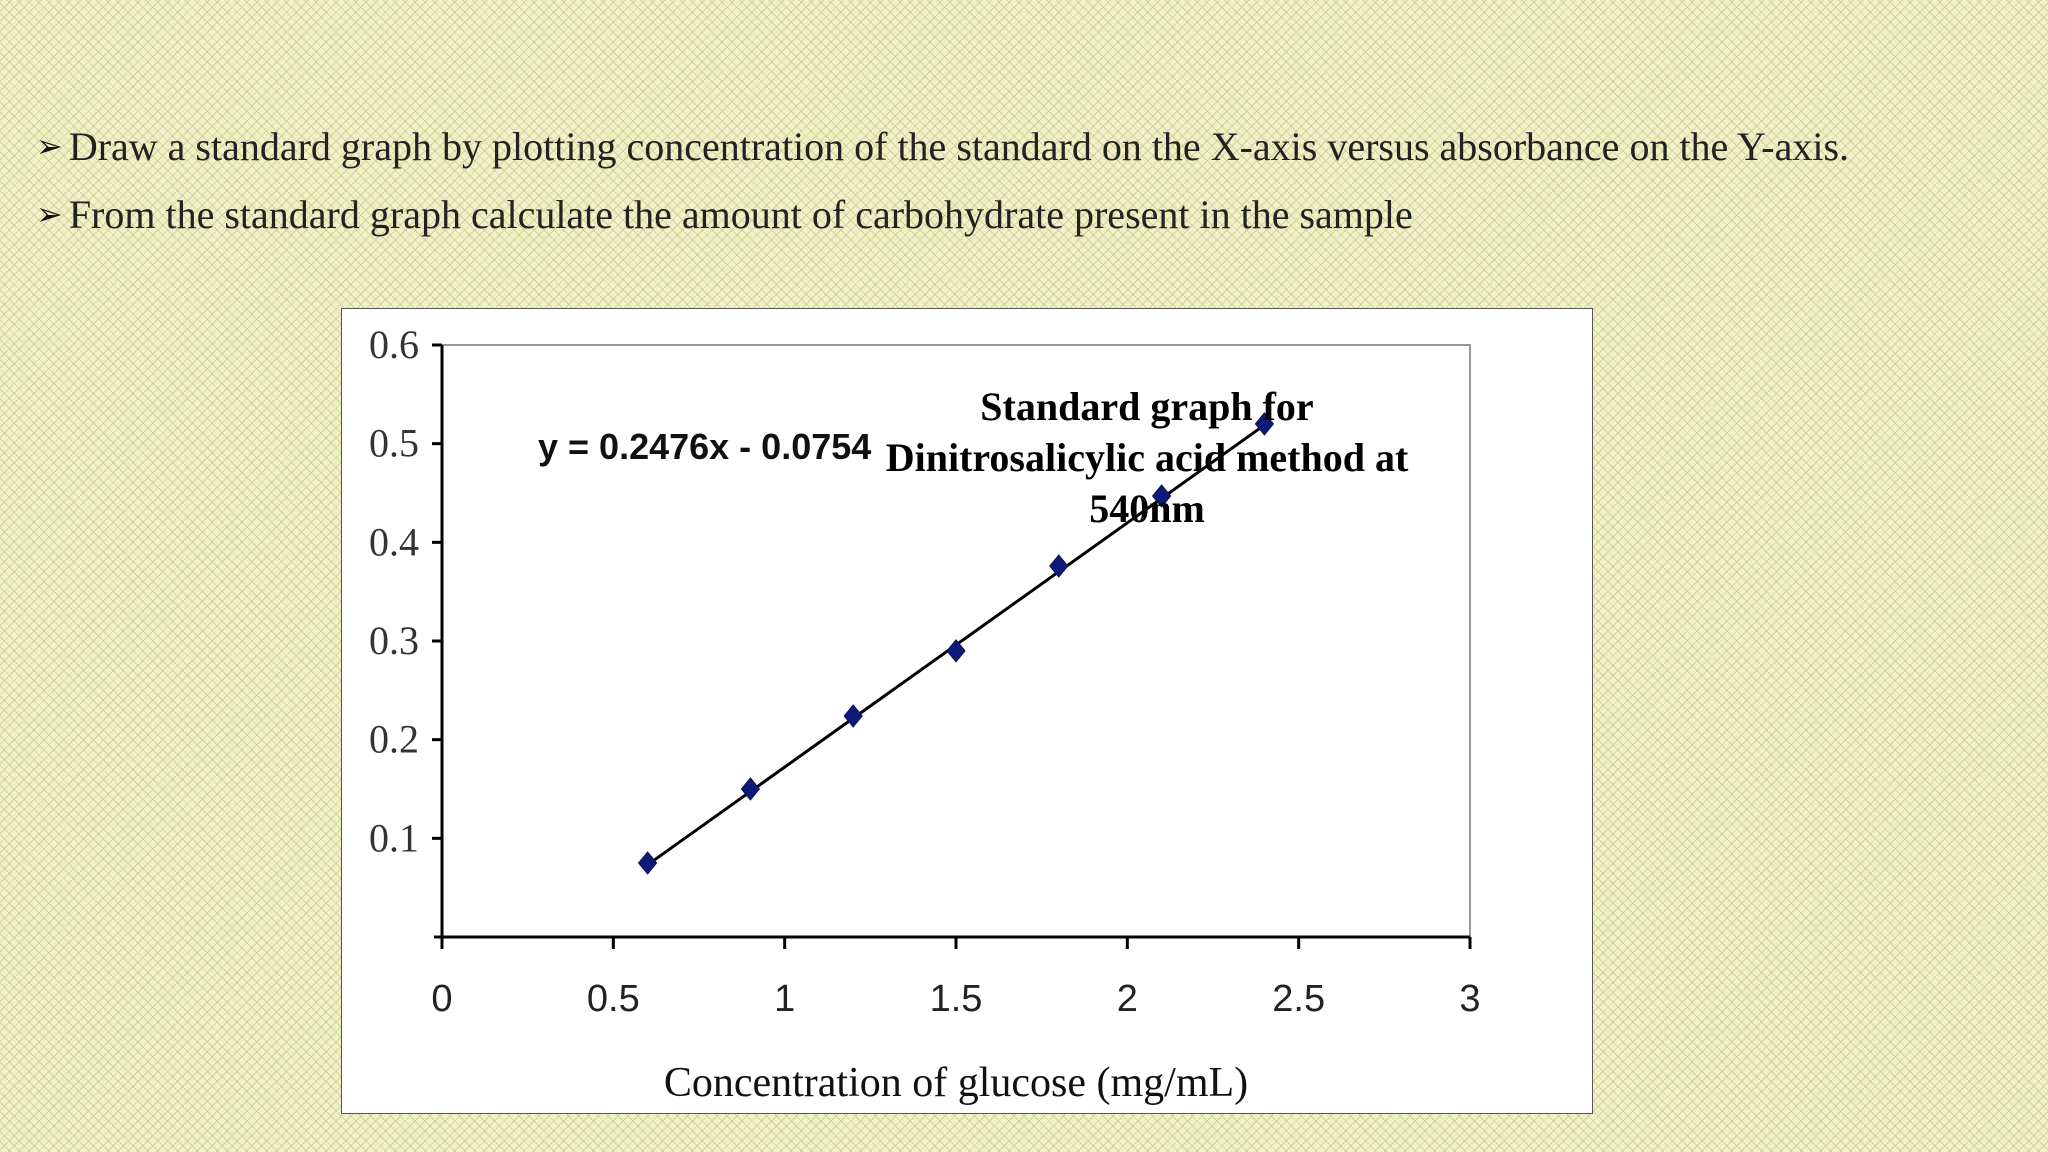 This screenshot has width=2048, height=1152. Describe the element at coordinates (1469, 999) in the screenshot. I see `x-tick-label: 3` at that location.